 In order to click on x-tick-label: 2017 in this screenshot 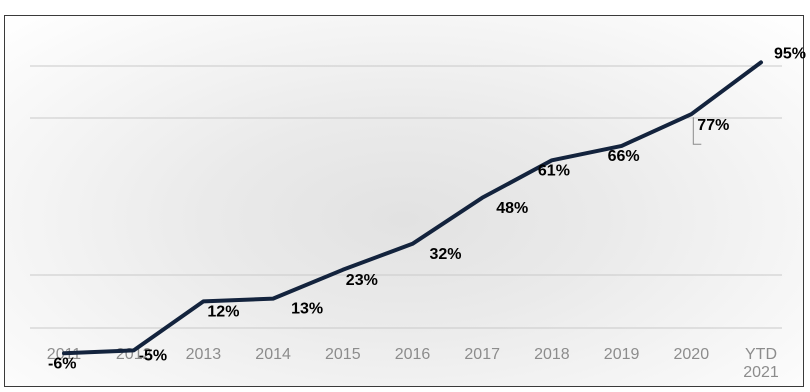, I will do `click(482, 354)`.